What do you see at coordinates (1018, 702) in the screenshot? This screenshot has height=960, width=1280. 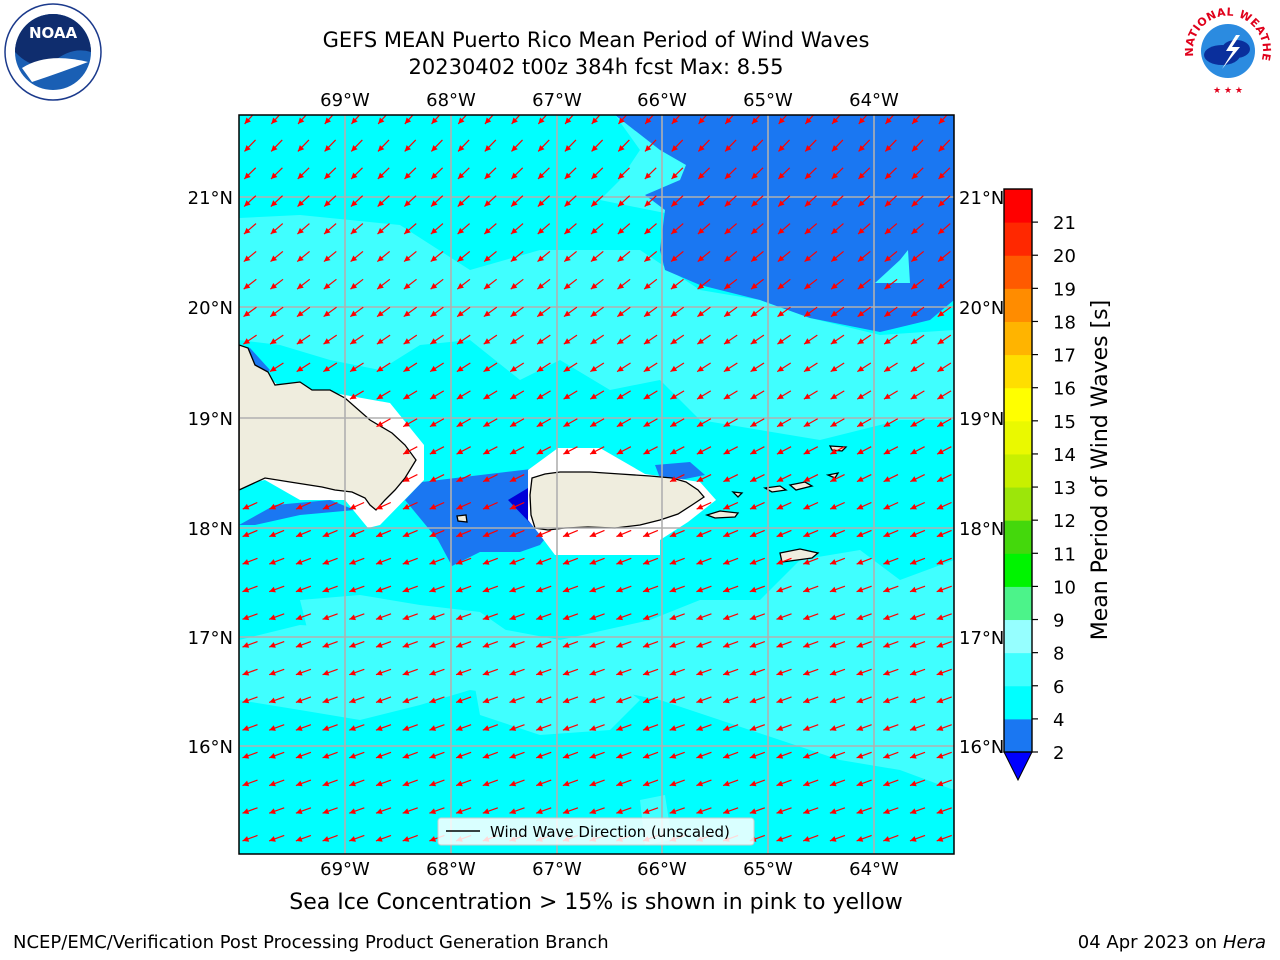 I see `colorbar-bin` at bounding box center [1018, 702].